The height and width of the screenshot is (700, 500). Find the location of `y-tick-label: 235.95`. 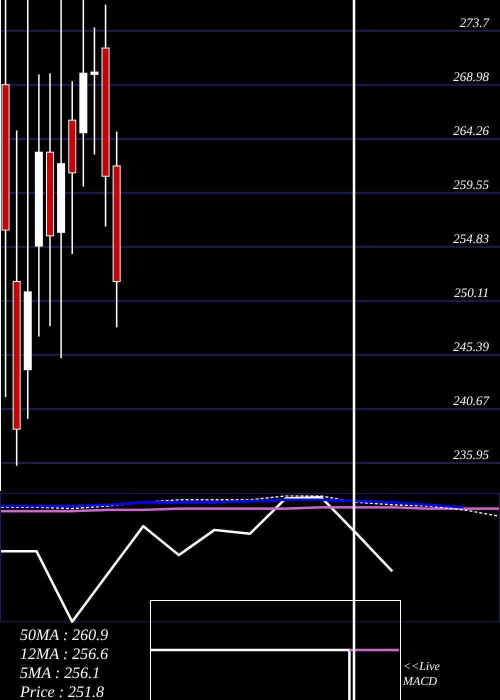

y-tick-label: 235.95 is located at coordinates (471, 454).